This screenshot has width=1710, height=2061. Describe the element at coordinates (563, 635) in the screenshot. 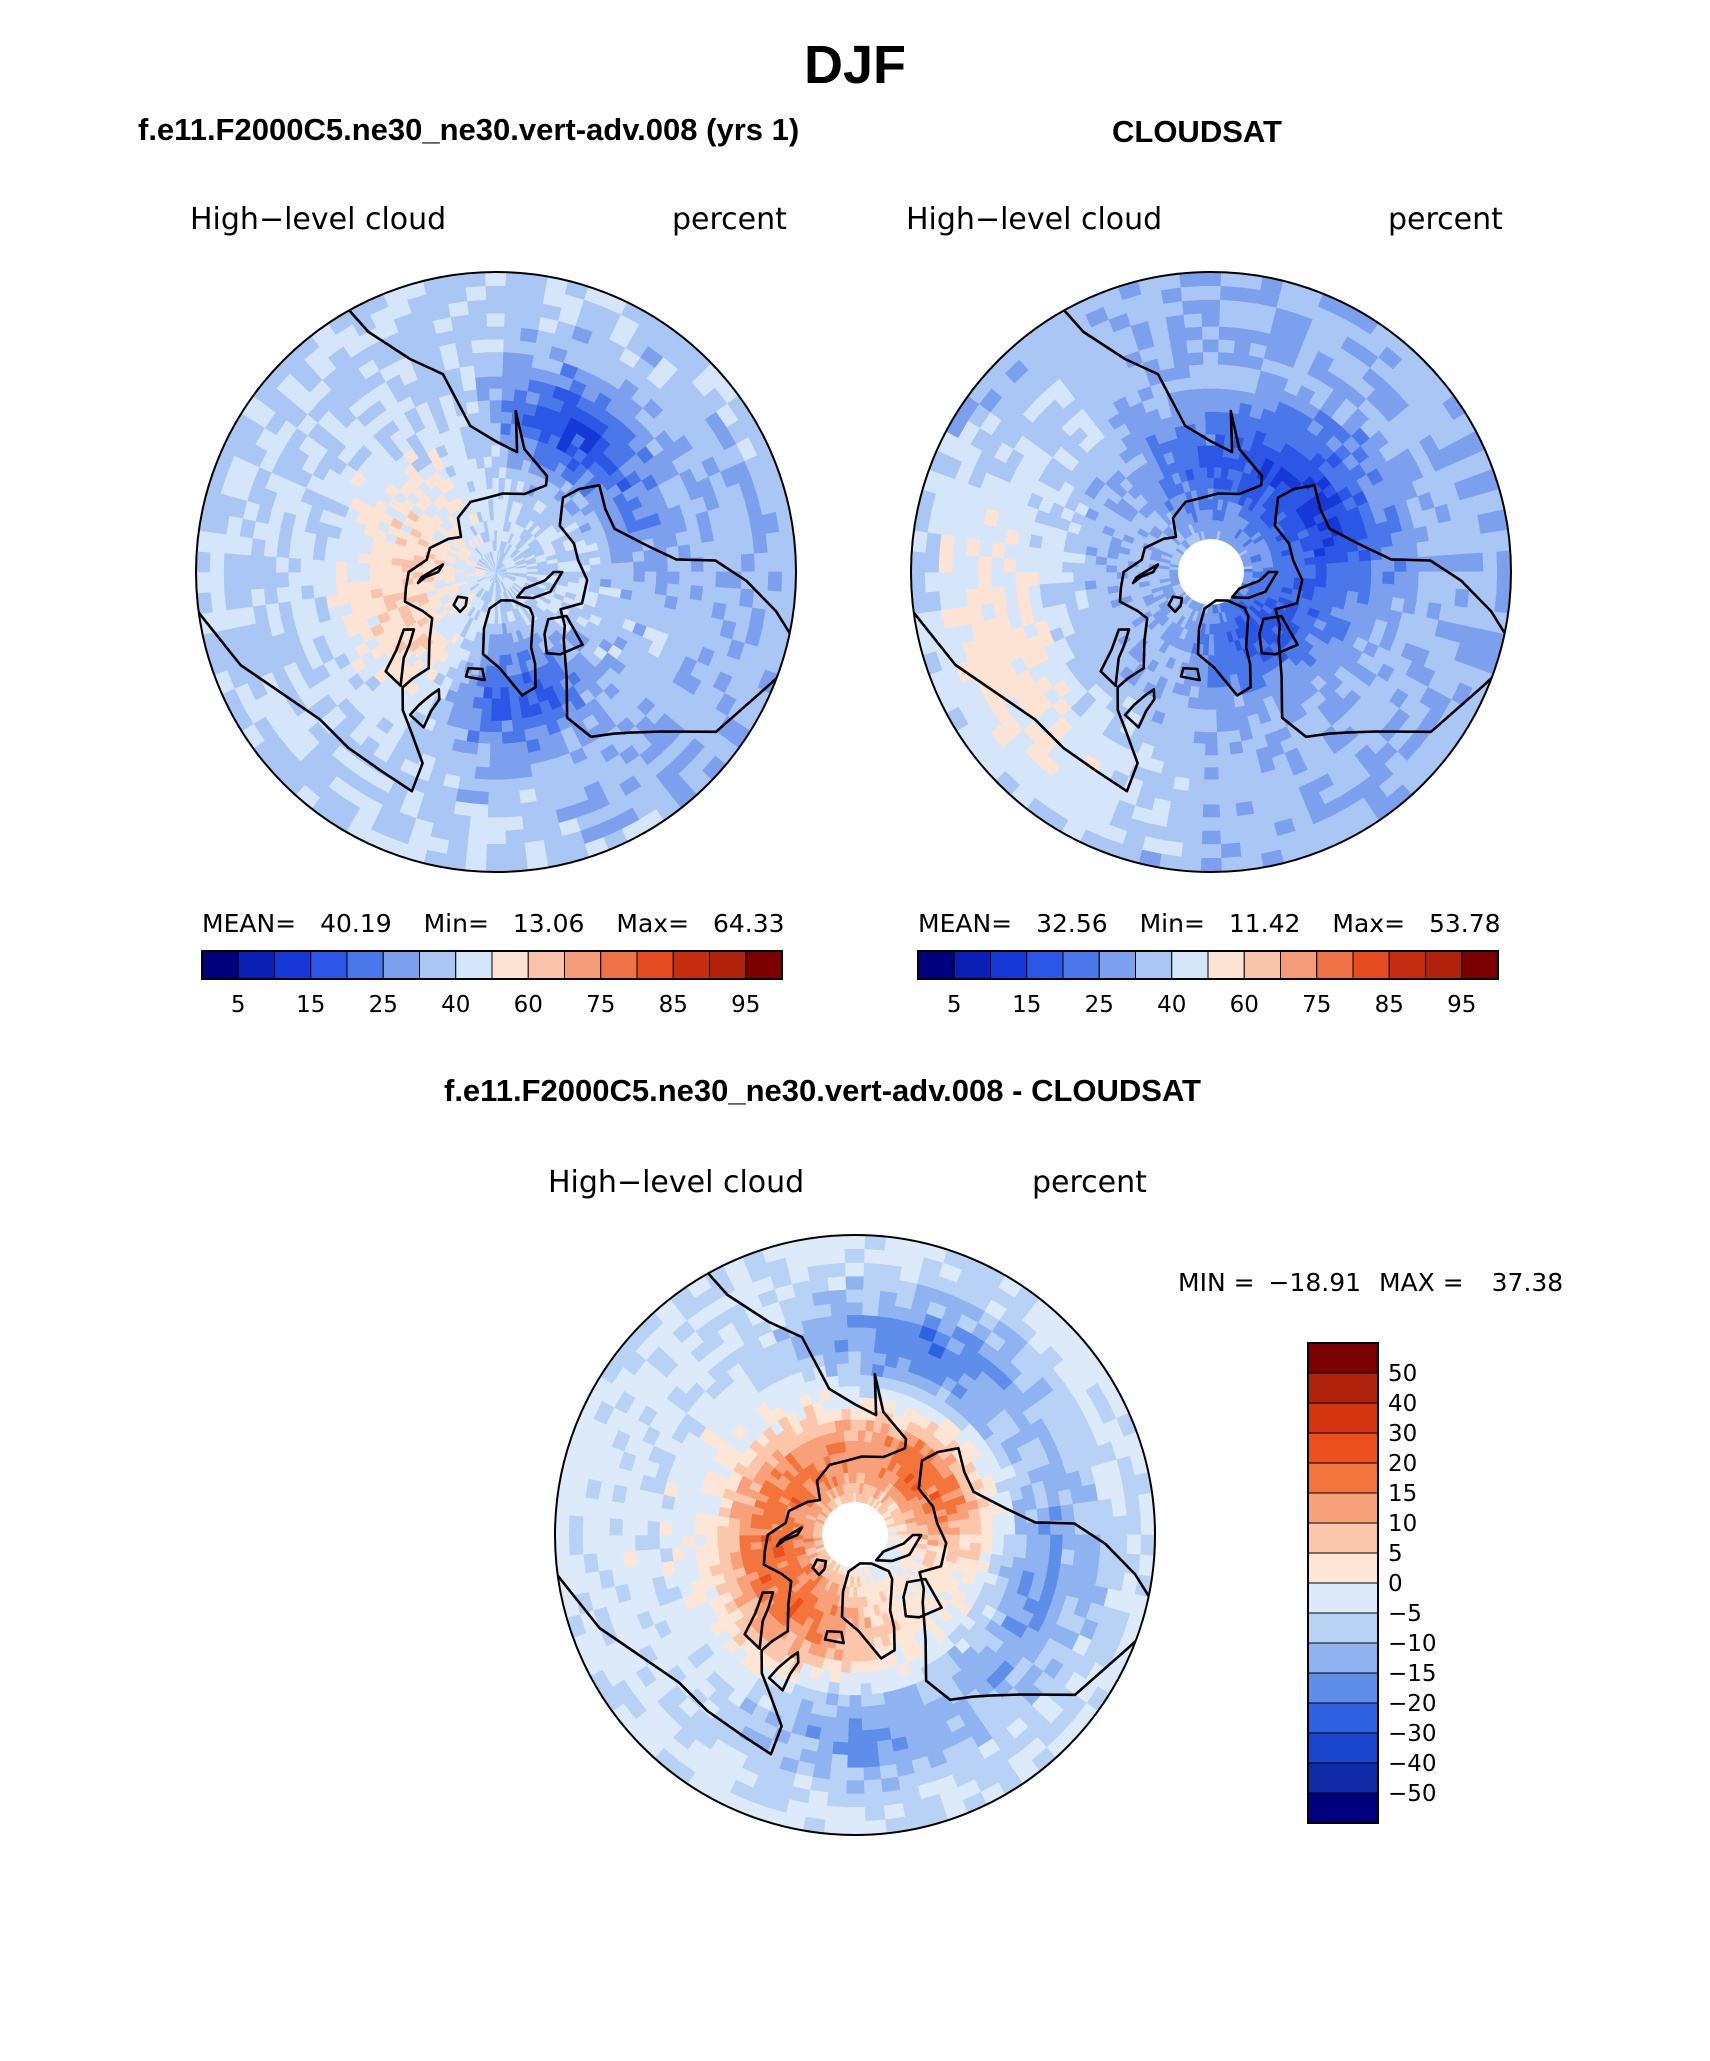

I see `coastline-baffin` at that location.